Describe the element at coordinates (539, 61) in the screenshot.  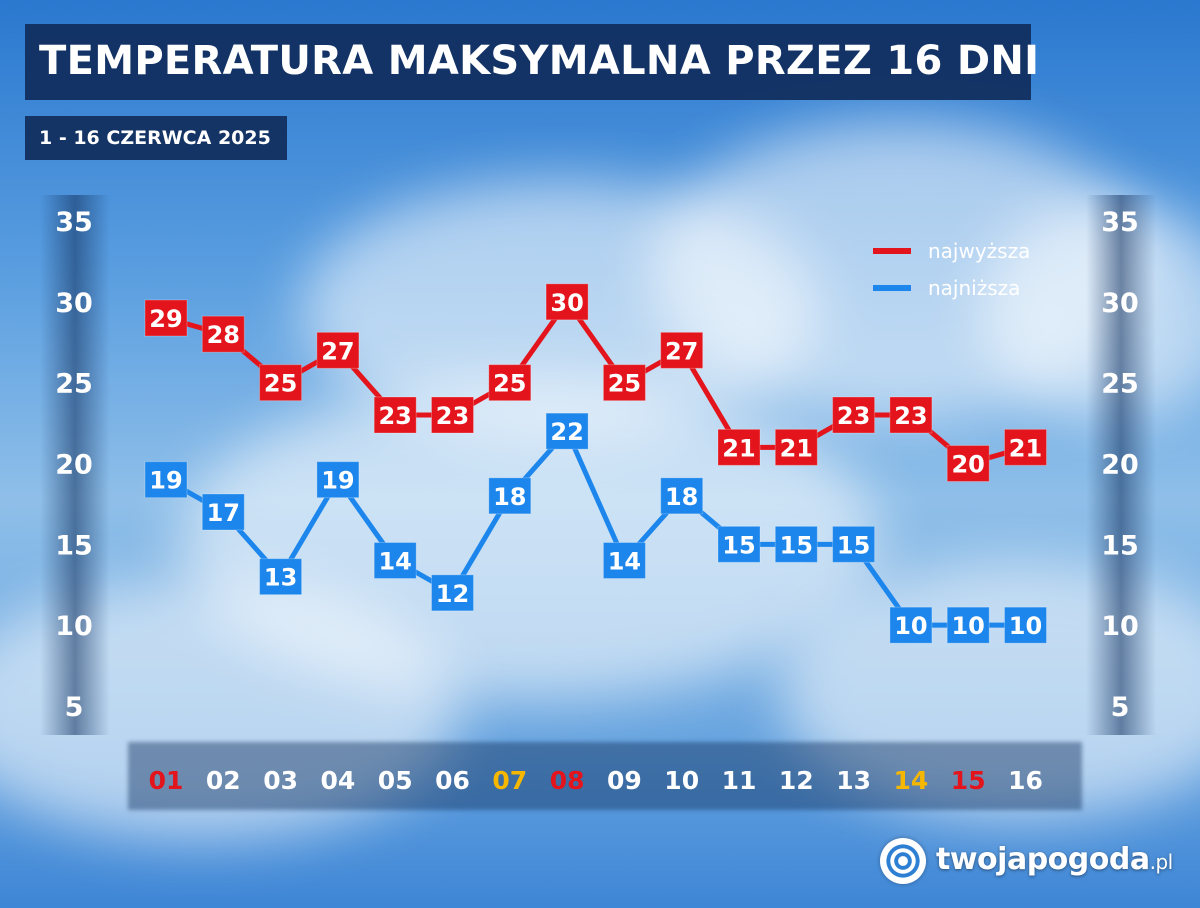
I see `page-title: TEMPERATURA MAKSYMALNA PRZEZ 16 DNI` at that location.